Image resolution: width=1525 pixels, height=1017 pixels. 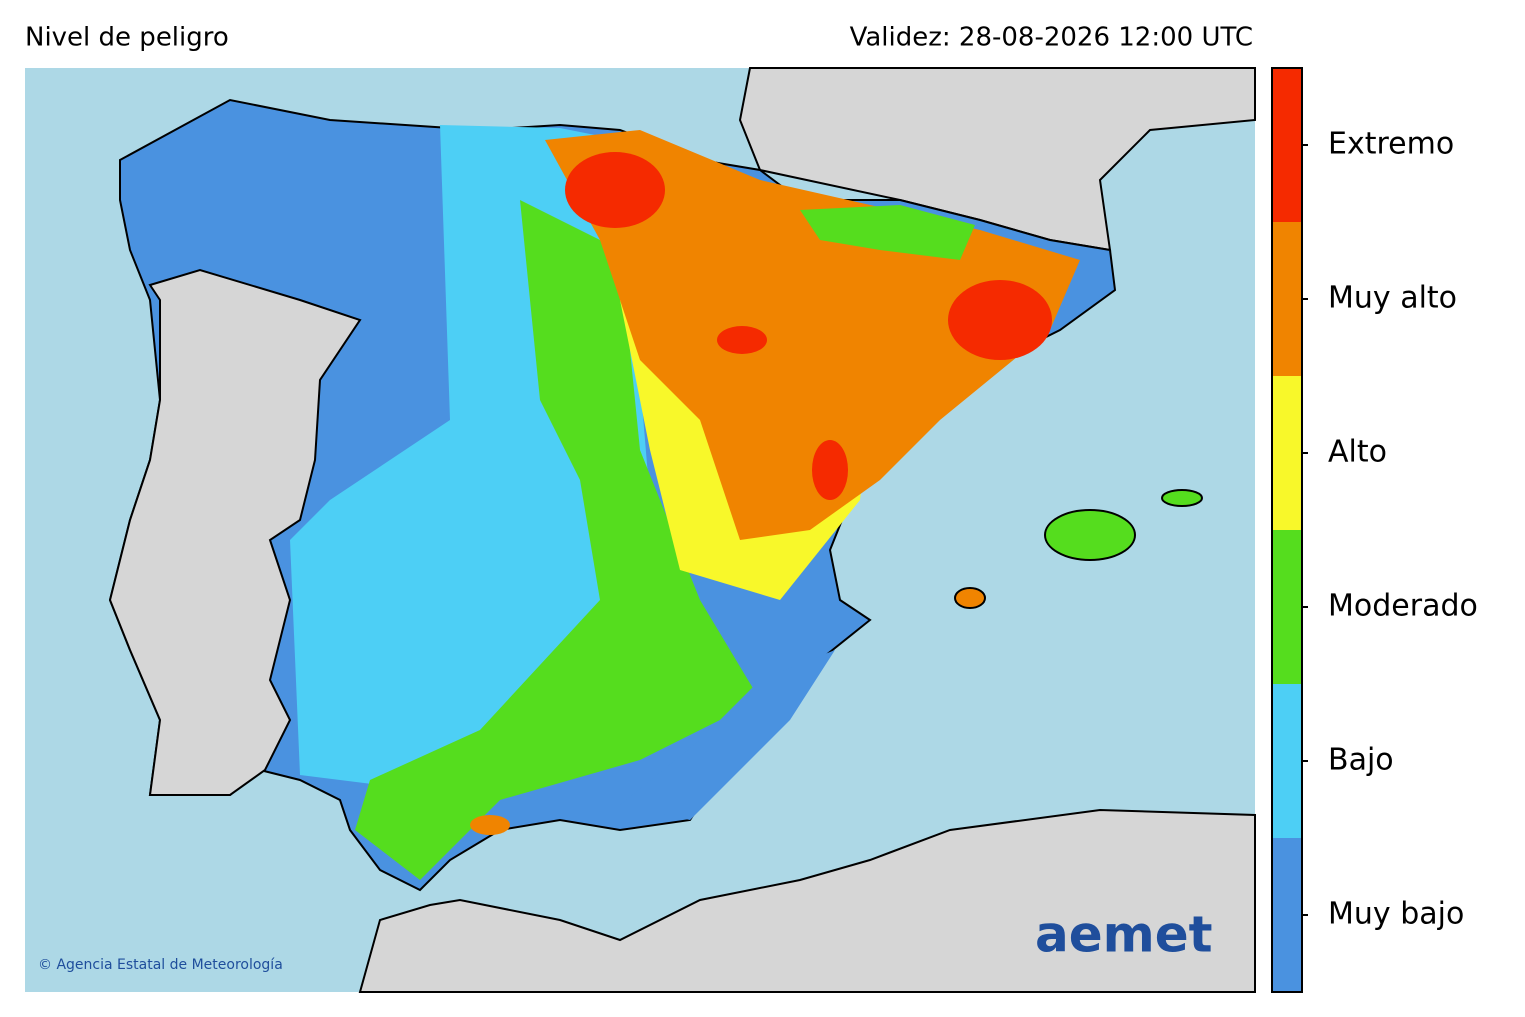 What do you see at coordinates (1392, 298) in the screenshot?
I see `colorbar-label: Muy alto` at bounding box center [1392, 298].